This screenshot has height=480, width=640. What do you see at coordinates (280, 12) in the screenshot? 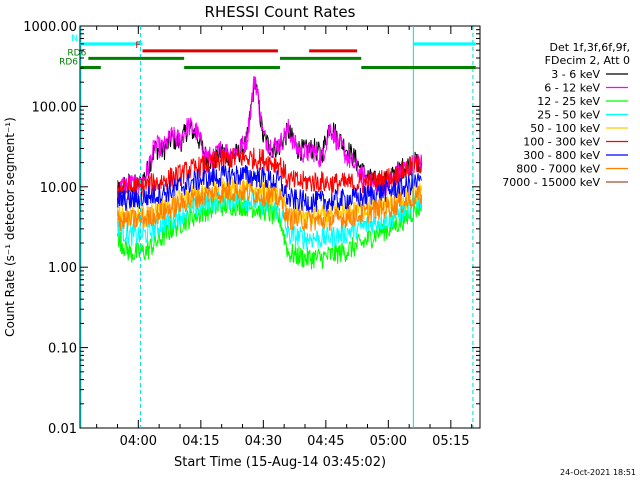
I see `chart-title: RHESSI Count Rates` at bounding box center [280, 12].